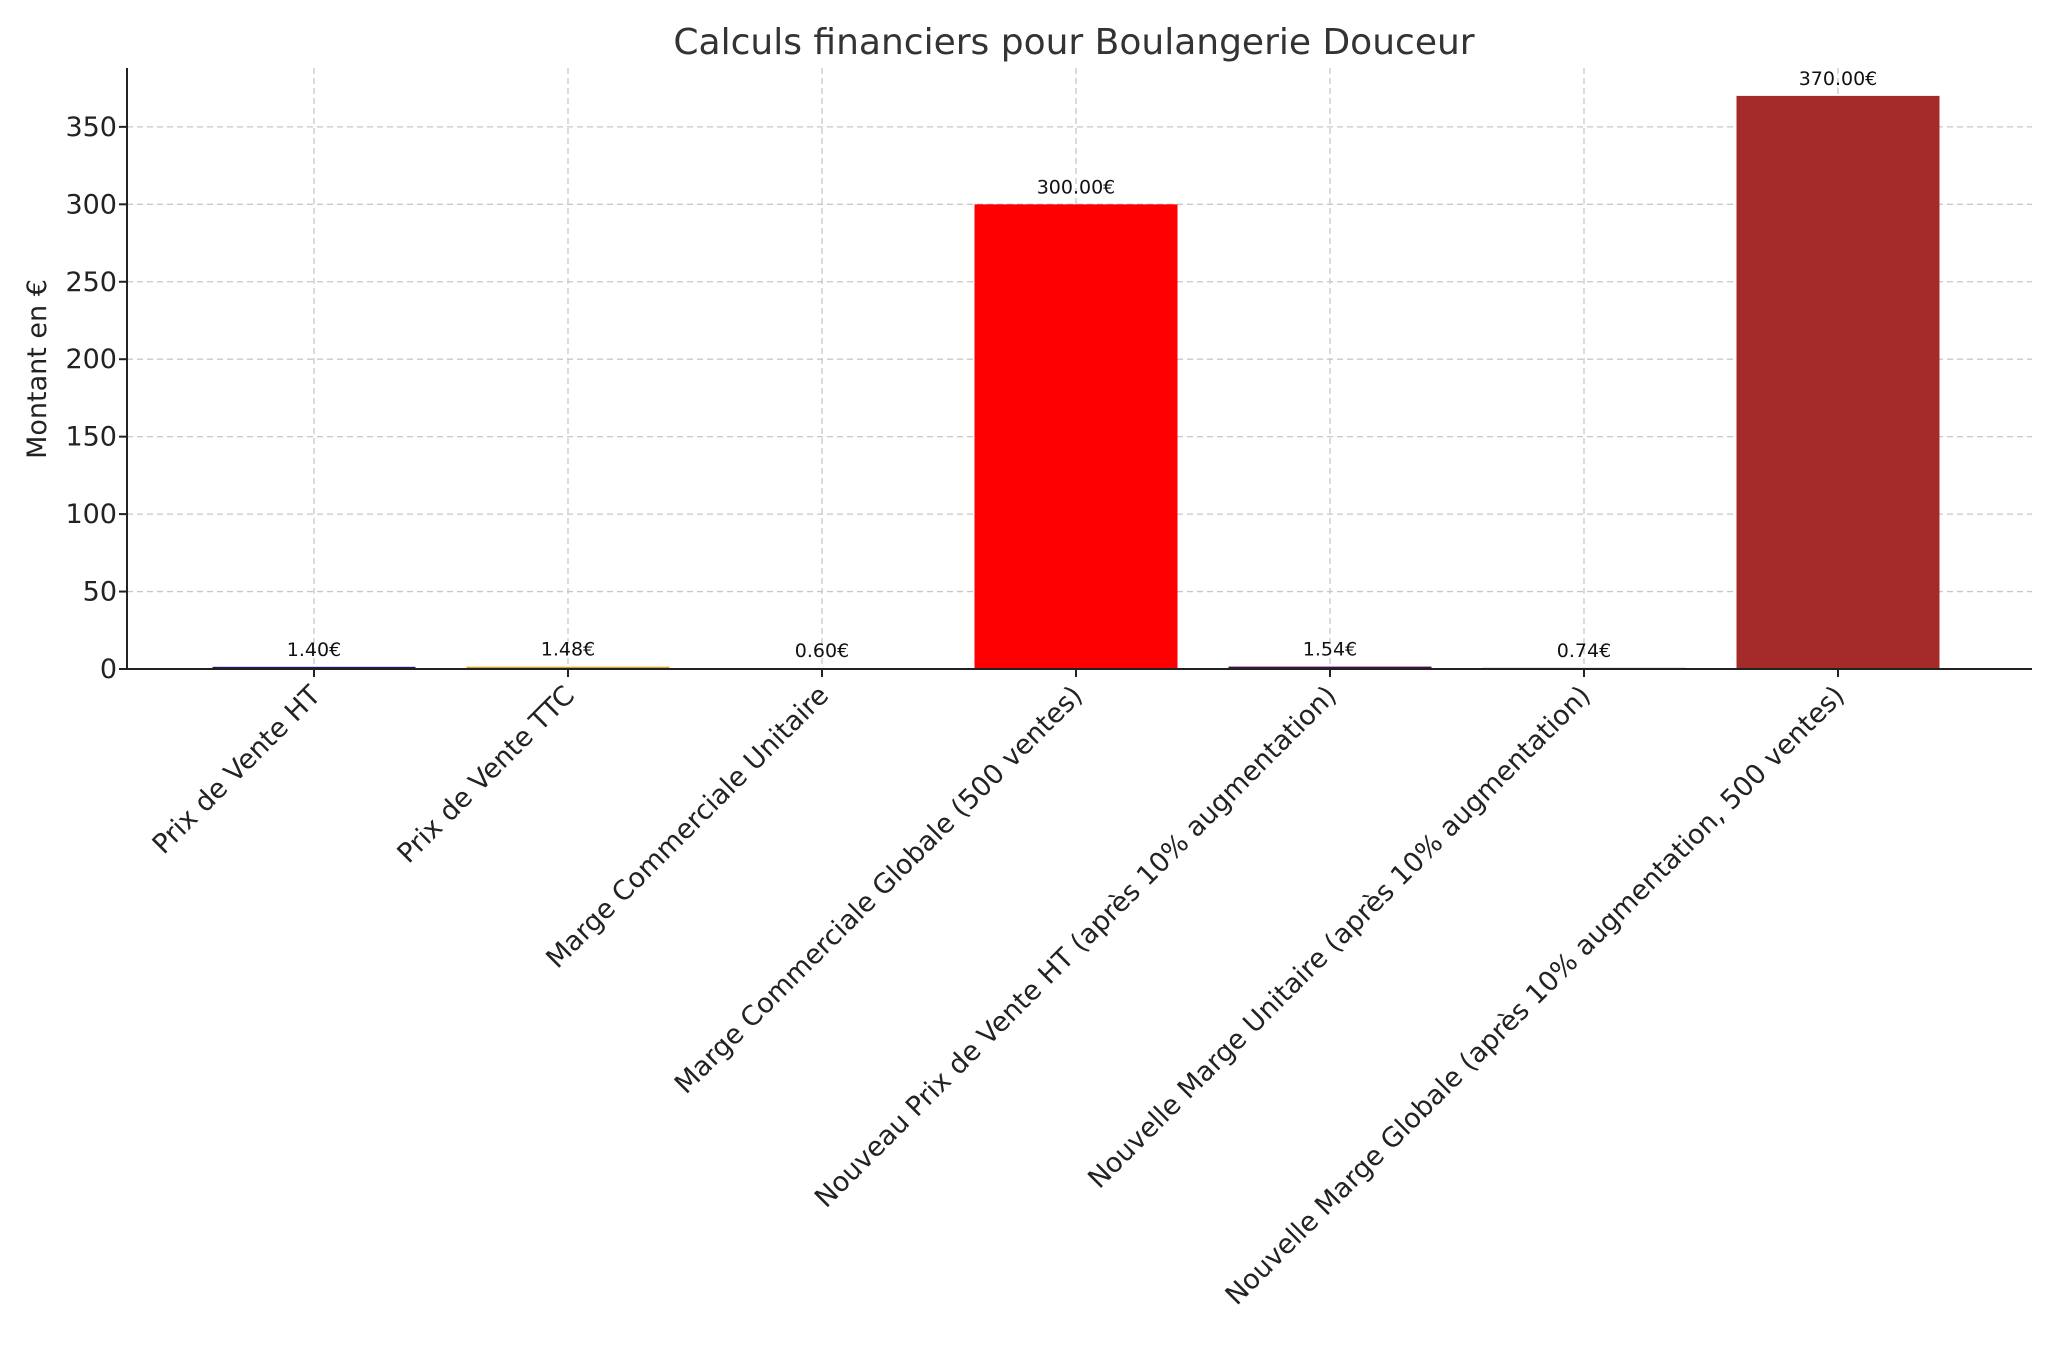 The image size is (2048, 1365). What do you see at coordinates (1838, 79) in the screenshot?
I see `data-label: 370.00€` at bounding box center [1838, 79].